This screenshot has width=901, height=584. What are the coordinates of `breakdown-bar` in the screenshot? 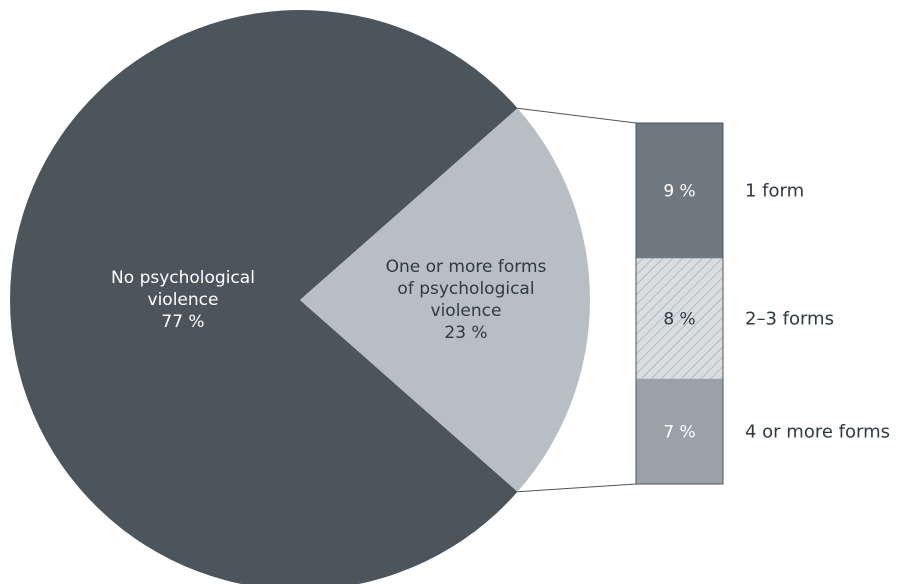 It's located at (679, 303).